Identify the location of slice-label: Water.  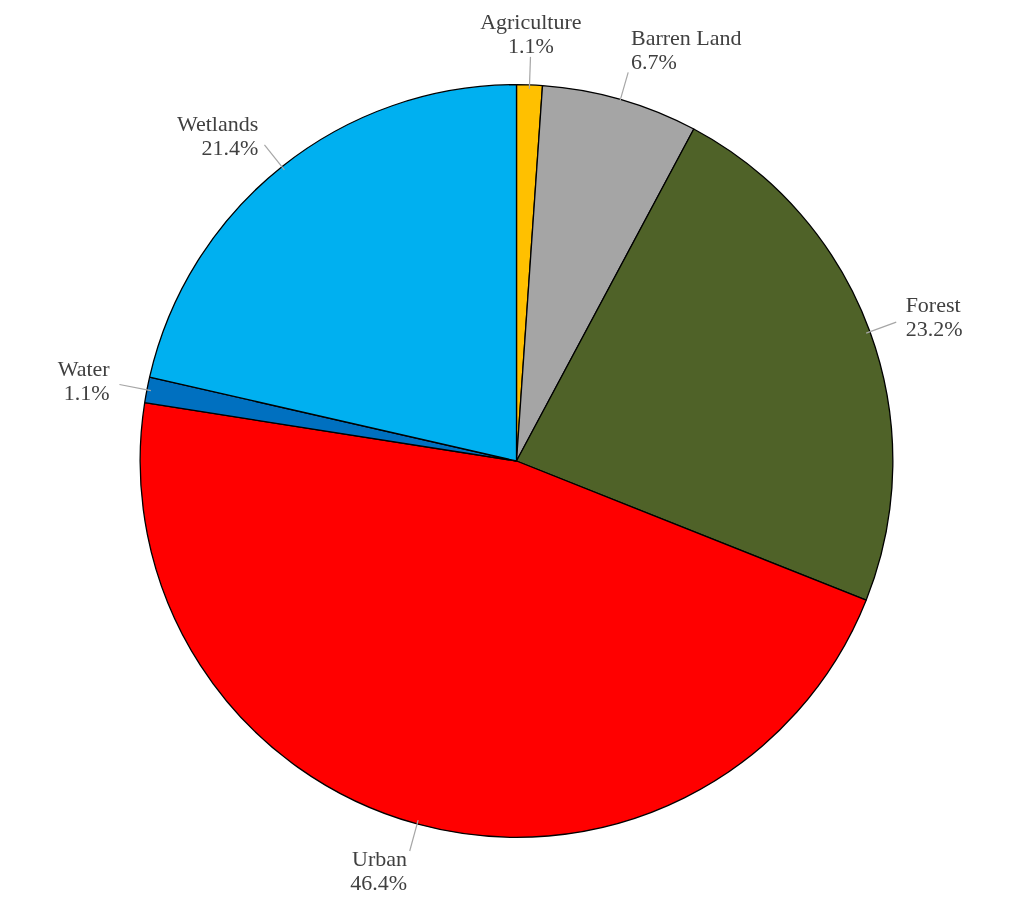
(84, 369).